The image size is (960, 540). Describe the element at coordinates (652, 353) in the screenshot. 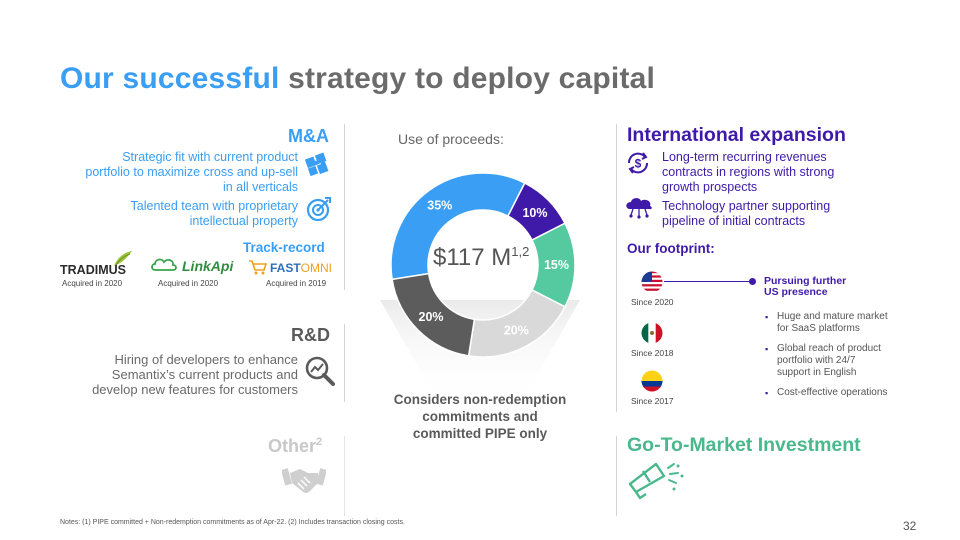

I see `mexico-since: Since 2018` at that location.